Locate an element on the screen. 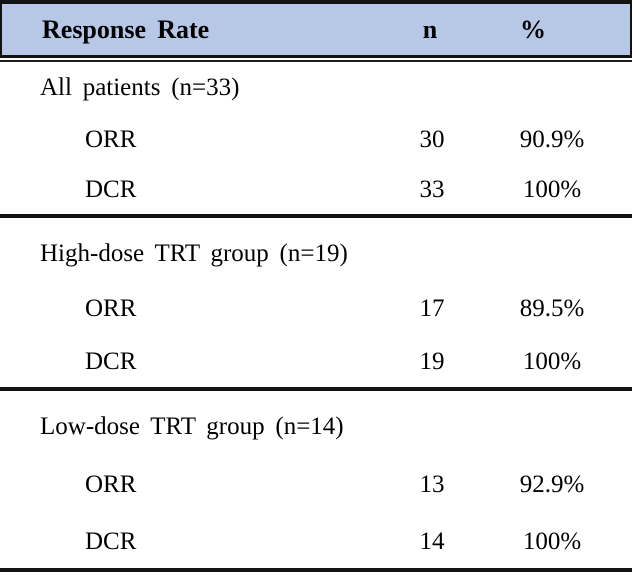 This screenshot has height=576, width=632. table-row-orr: ORR 30 90.9% is located at coordinates (316, 139).